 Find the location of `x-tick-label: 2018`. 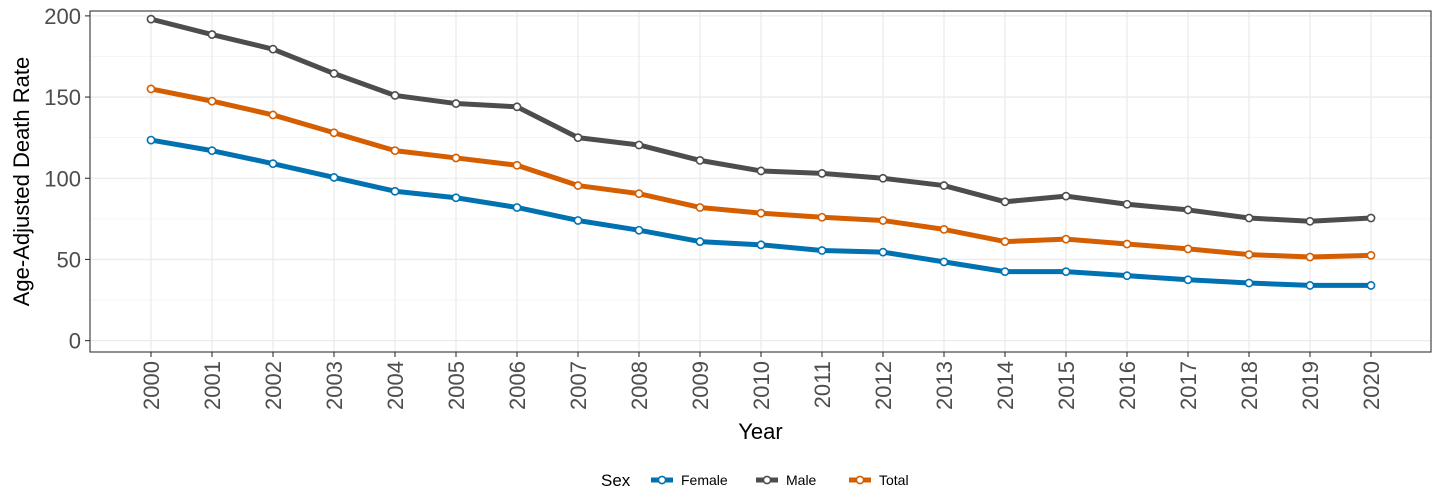

x-tick-label: 2018 is located at coordinates (1249, 385).